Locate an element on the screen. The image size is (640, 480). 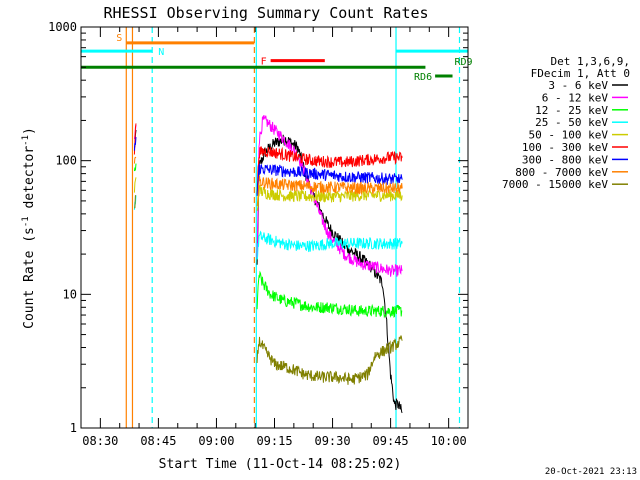
legend-header: Det 1,3,6,9, is located at coordinates (590, 61).